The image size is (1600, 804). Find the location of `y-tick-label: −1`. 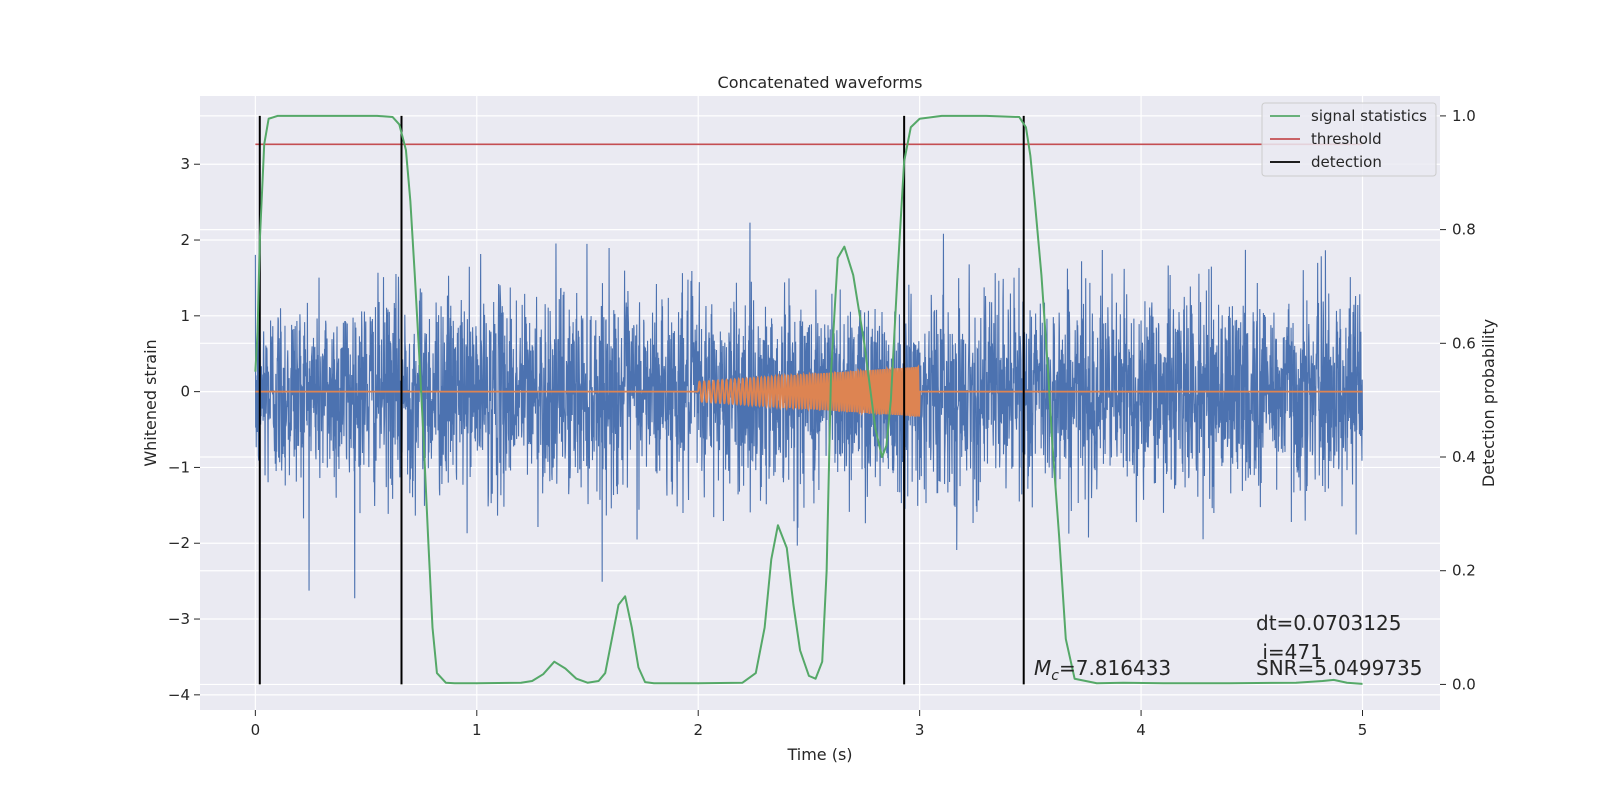

y-tick-label: −1 is located at coordinates (179, 467).